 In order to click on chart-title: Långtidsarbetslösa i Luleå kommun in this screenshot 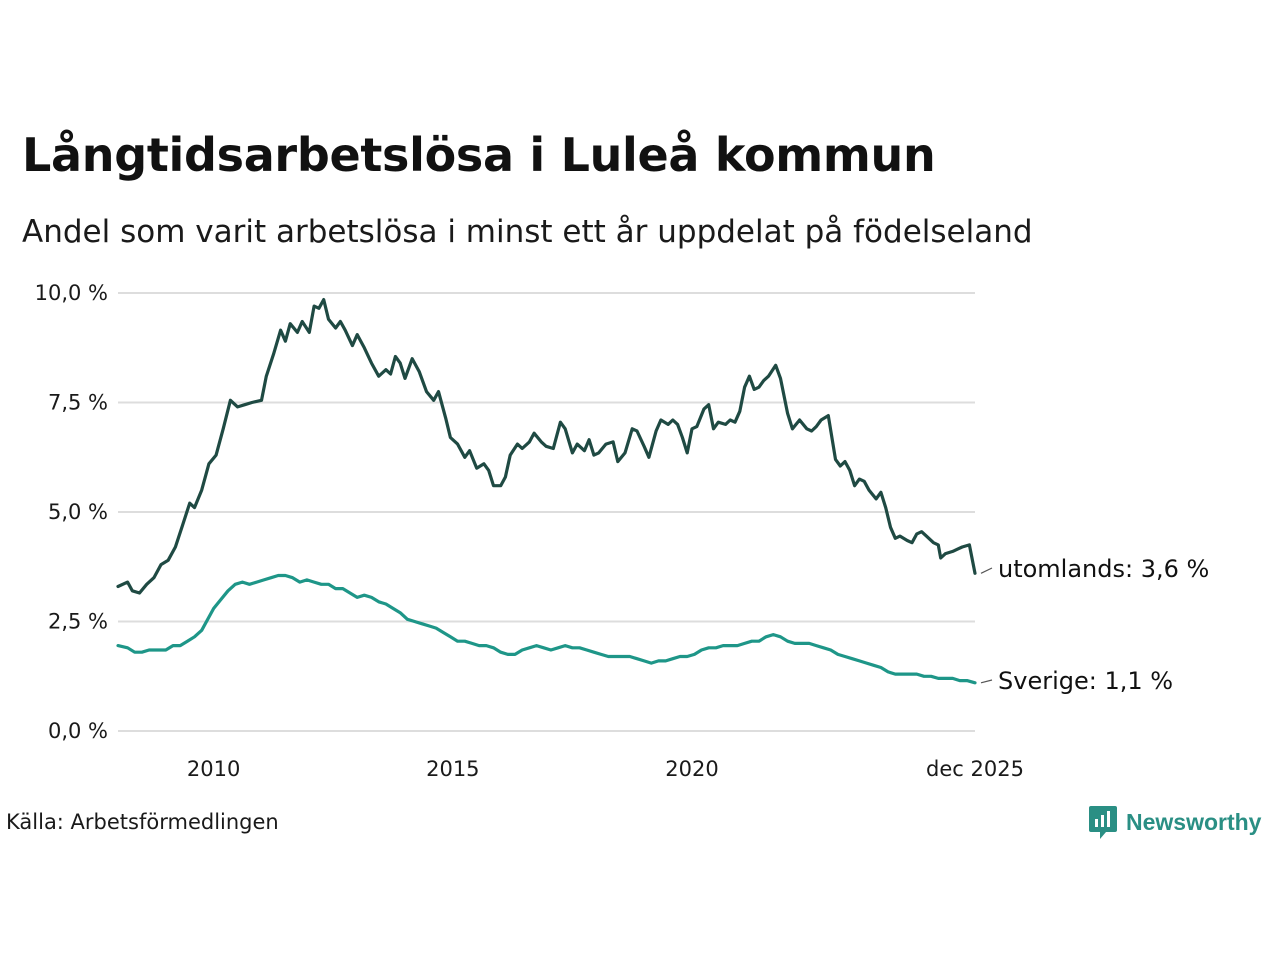, I will do `click(479, 155)`.